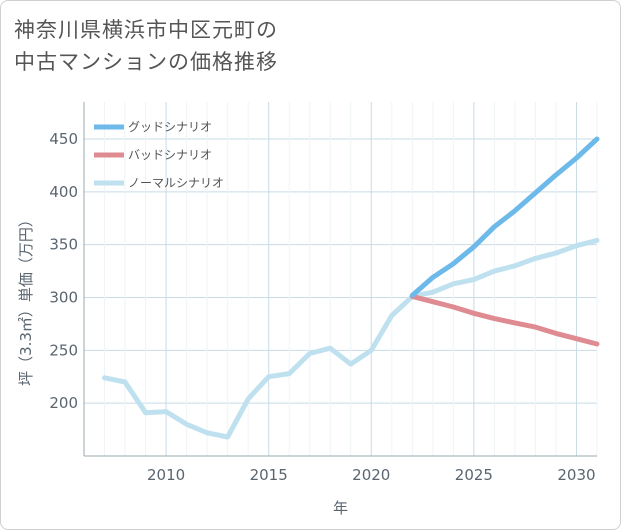 This screenshot has width=621, height=530. What do you see at coordinates (294, 46) in the screenshot?
I see `chart-title: 神奈川県横浜市中区元町の 中古マンションの価格推移` at bounding box center [294, 46].